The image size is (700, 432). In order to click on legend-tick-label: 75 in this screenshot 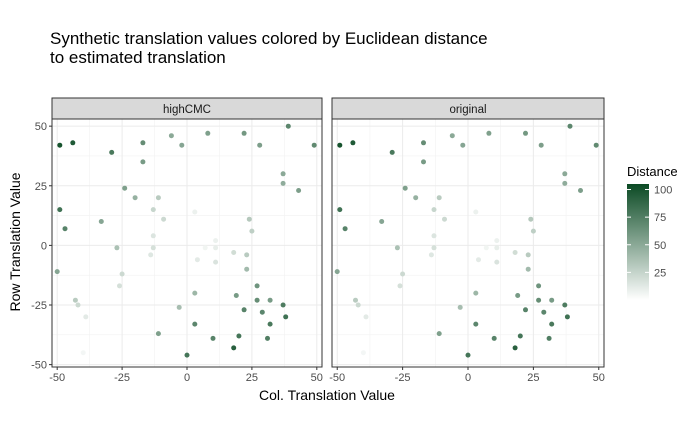, I will do `click(660, 218)`.